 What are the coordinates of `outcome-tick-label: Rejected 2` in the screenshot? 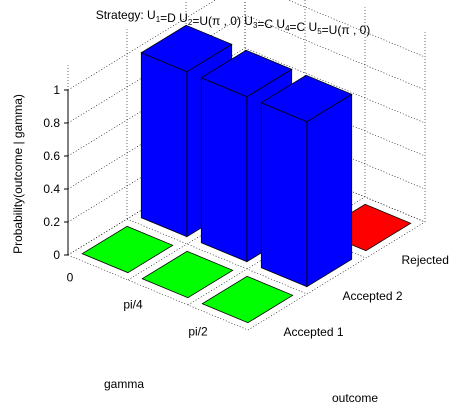 It's located at (427, 260).